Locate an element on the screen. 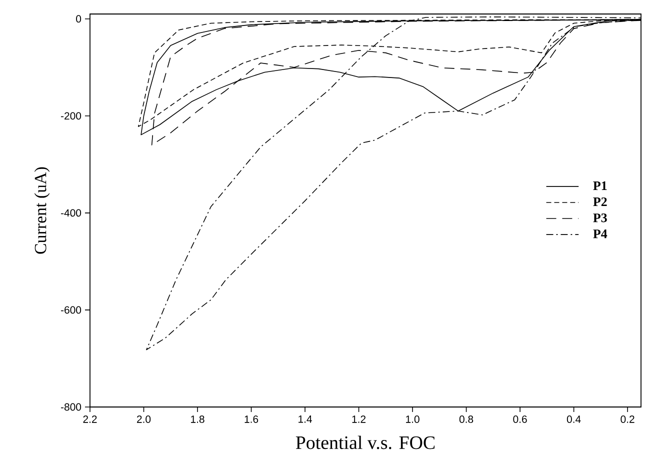  x-tick-label: 0.6 is located at coordinates (520, 419).